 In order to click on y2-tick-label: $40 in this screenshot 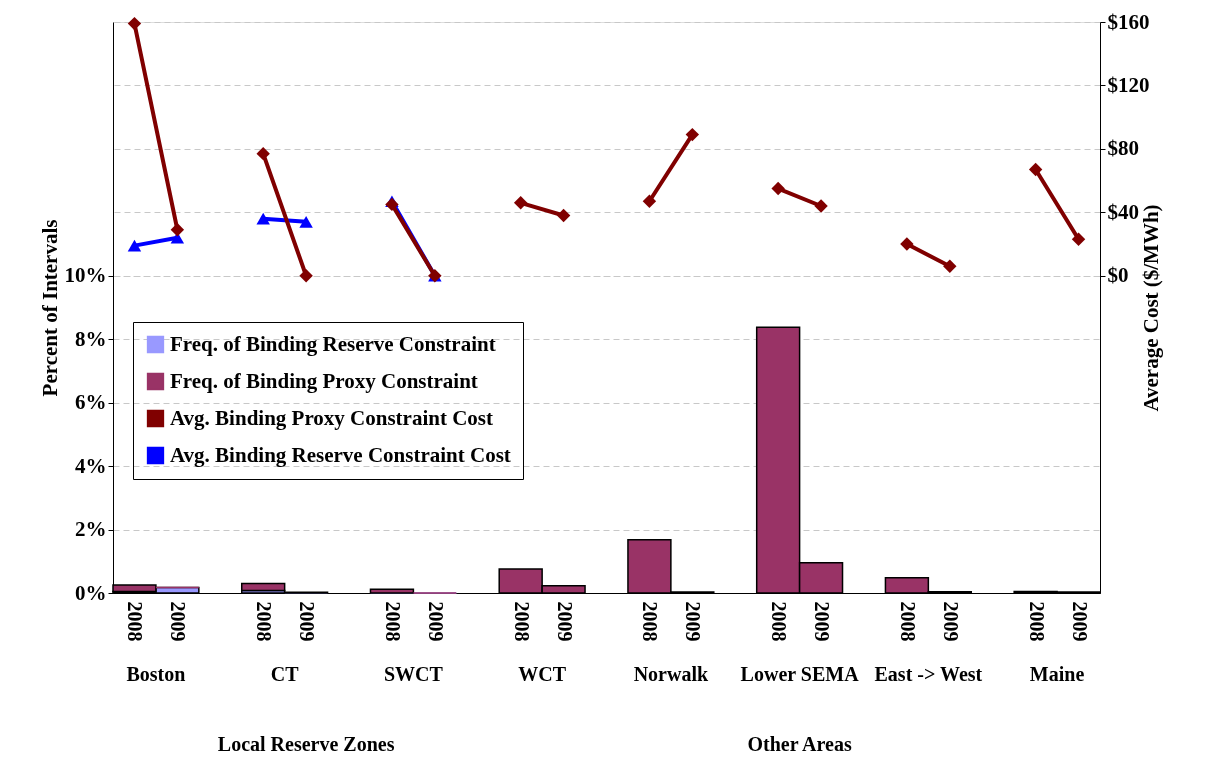, I will do `click(1123, 211)`.